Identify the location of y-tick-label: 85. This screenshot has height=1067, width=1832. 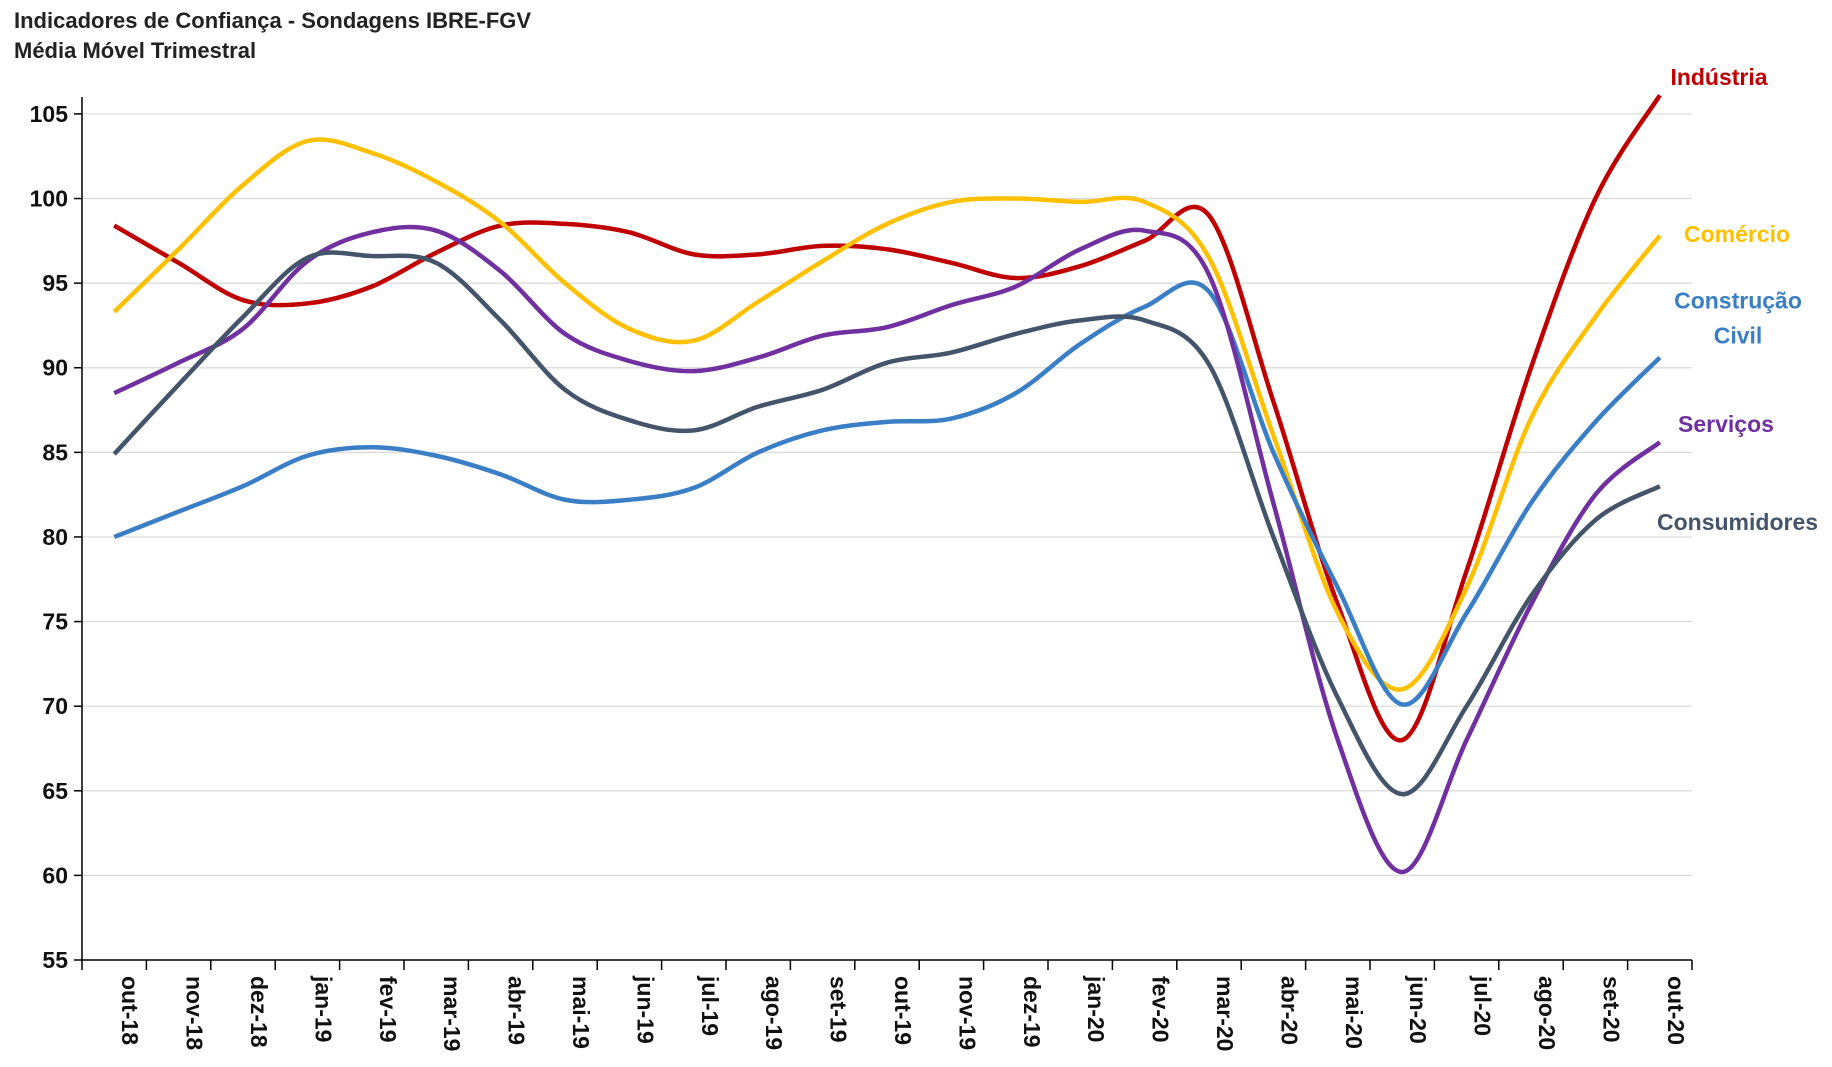
(55, 452).